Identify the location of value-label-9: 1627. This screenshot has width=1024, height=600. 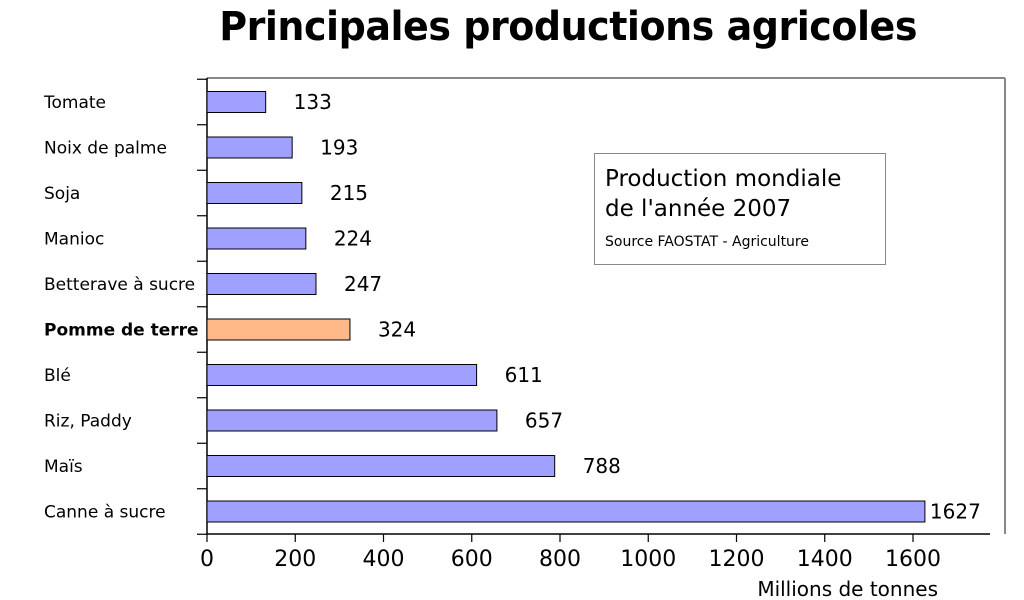
(955, 512).